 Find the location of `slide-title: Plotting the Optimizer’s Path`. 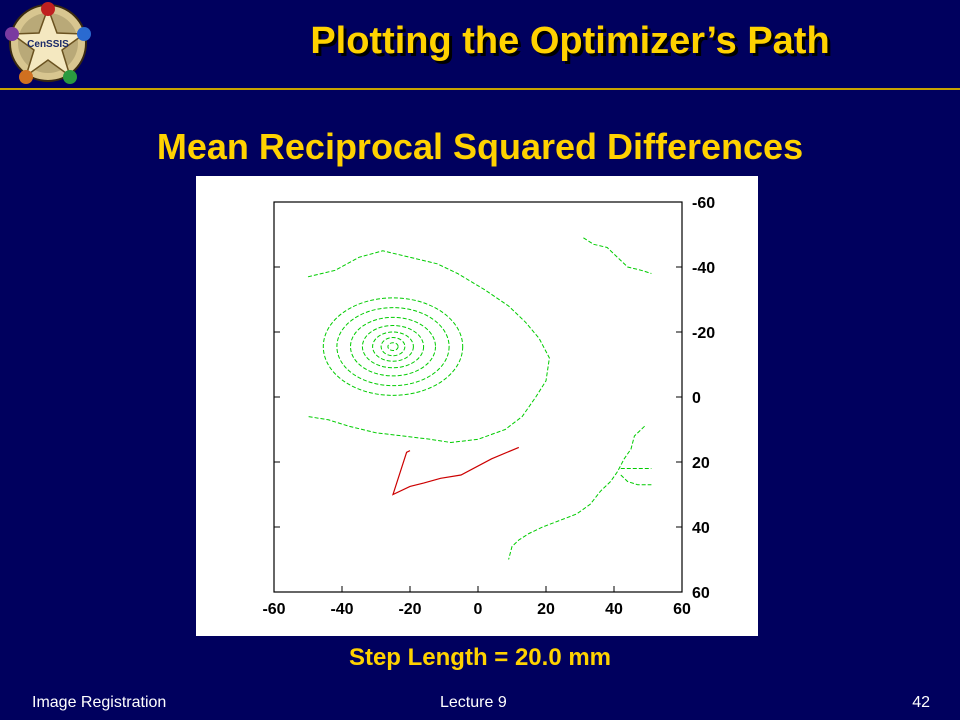

slide-title: Plotting the Optimizer’s Path is located at coordinates (570, 41).